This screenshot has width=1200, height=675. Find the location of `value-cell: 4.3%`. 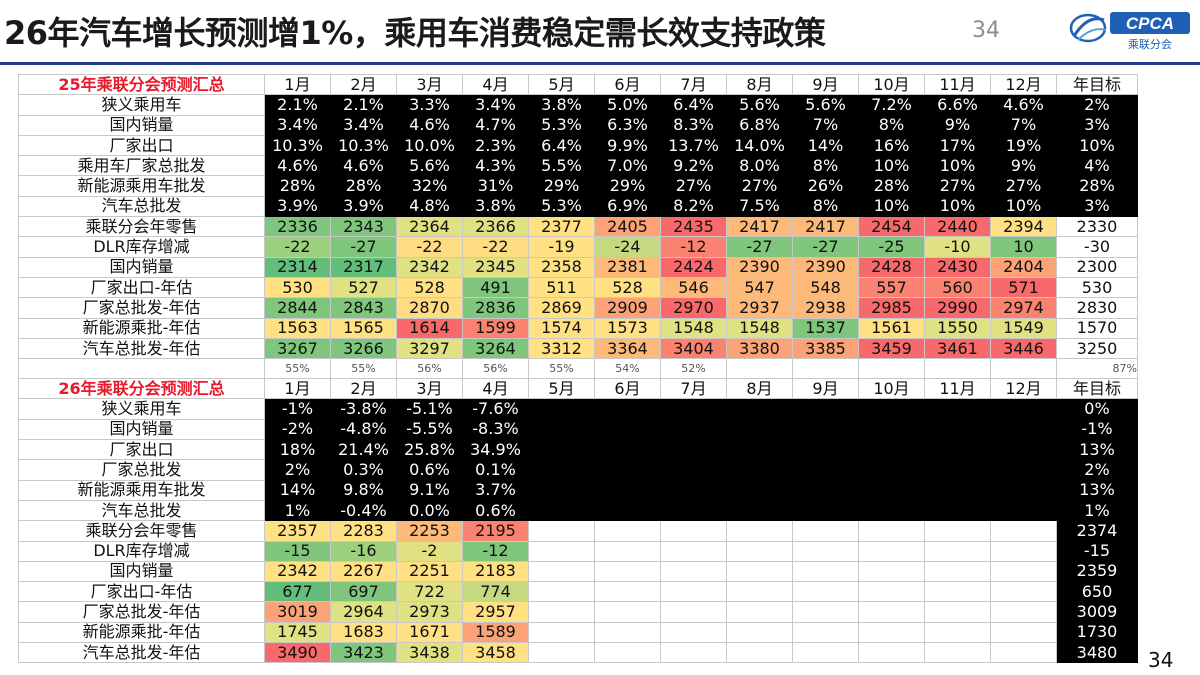

value-cell: 4.3% is located at coordinates (495, 166).